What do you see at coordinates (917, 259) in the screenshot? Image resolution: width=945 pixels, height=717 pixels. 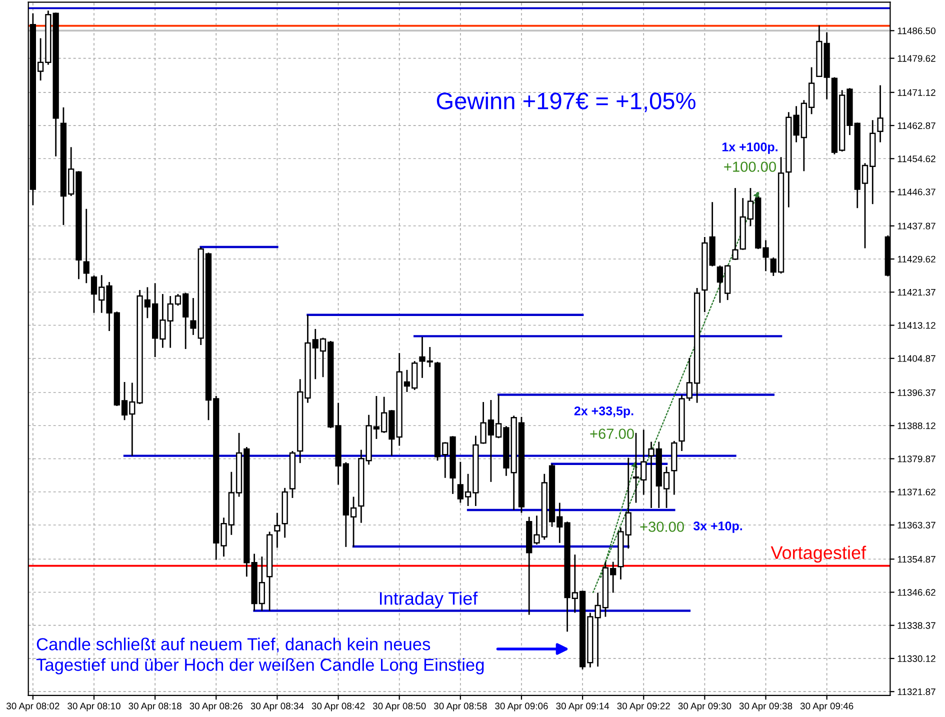 I see `y-tick-label: 11429.62` at bounding box center [917, 259].